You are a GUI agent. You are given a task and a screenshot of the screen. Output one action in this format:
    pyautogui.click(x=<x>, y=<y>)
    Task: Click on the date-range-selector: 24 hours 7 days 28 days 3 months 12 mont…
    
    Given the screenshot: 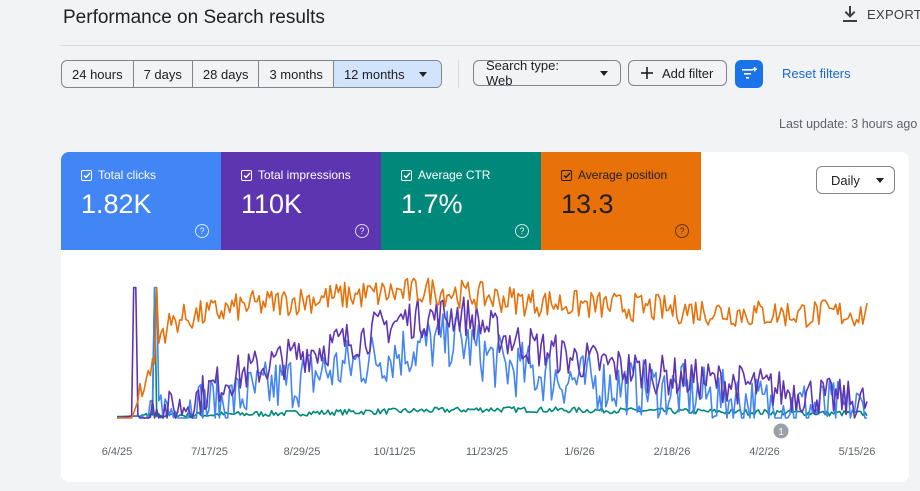 What is the action you would take?
    pyautogui.click(x=251, y=74)
    